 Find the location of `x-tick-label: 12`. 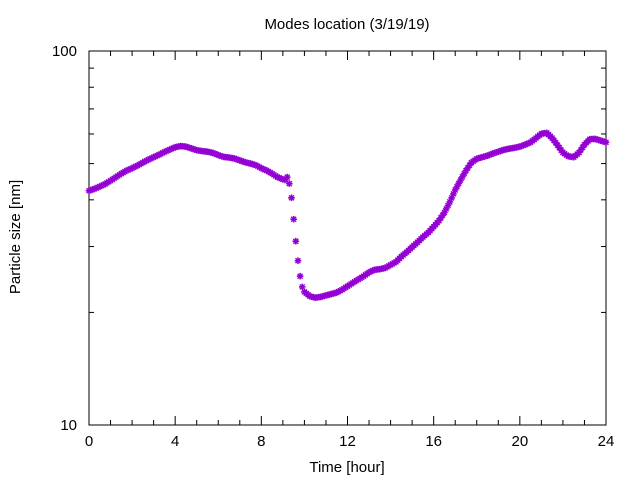

x-tick-label: 12 is located at coordinates (347, 441).